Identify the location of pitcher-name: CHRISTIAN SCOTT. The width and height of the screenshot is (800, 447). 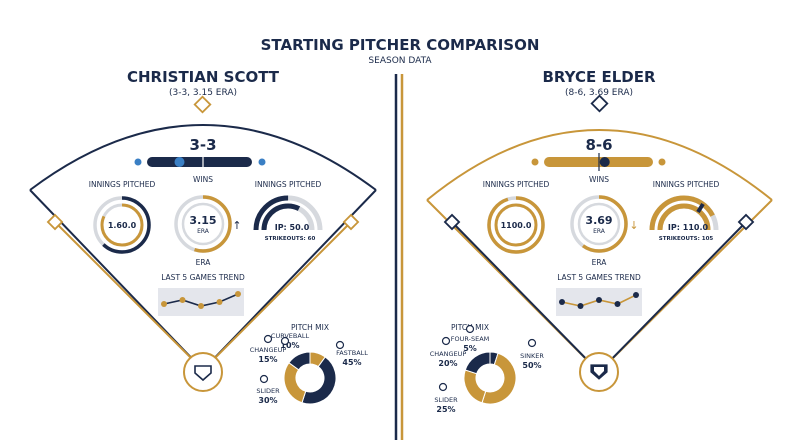
(203, 77).